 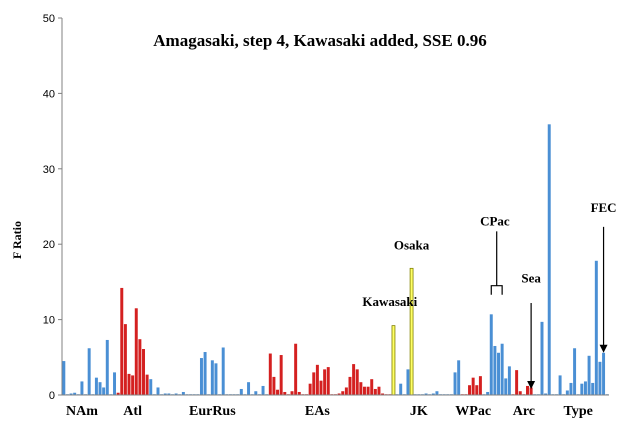 I want to click on group-labels: NAm Atl EurRus EAs JK WPac Arc Type, so click(x=329, y=411).